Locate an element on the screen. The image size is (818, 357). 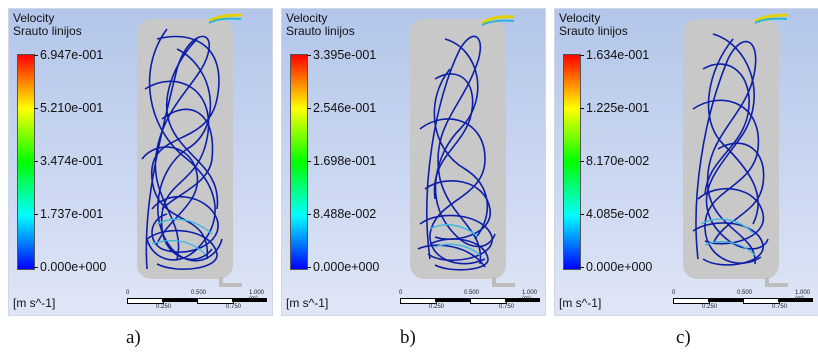
caption-b: b) is located at coordinates (408, 337).